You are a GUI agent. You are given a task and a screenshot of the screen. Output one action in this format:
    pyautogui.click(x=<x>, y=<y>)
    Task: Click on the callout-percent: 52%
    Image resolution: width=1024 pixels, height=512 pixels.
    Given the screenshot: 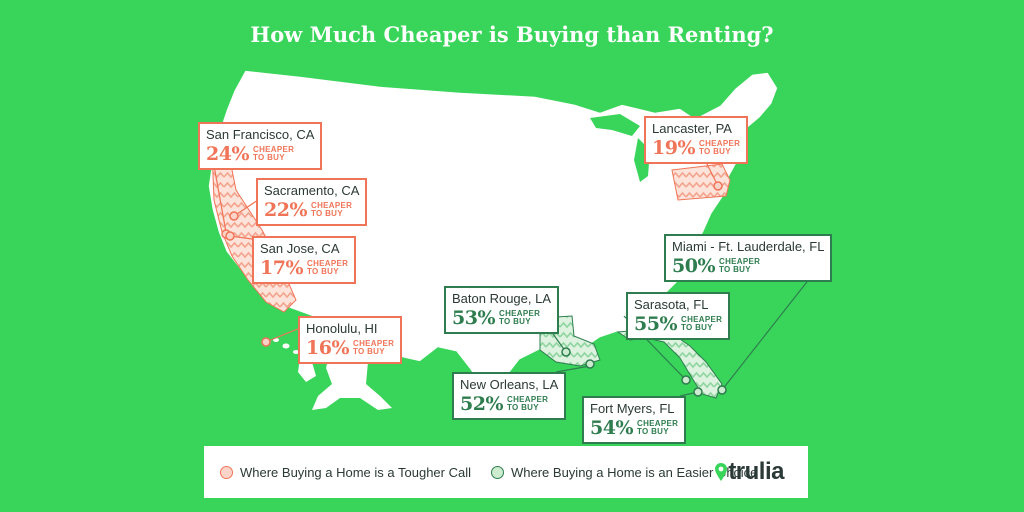 What is the action you would take?
    pyautogui.click(x=482, y=404)
    